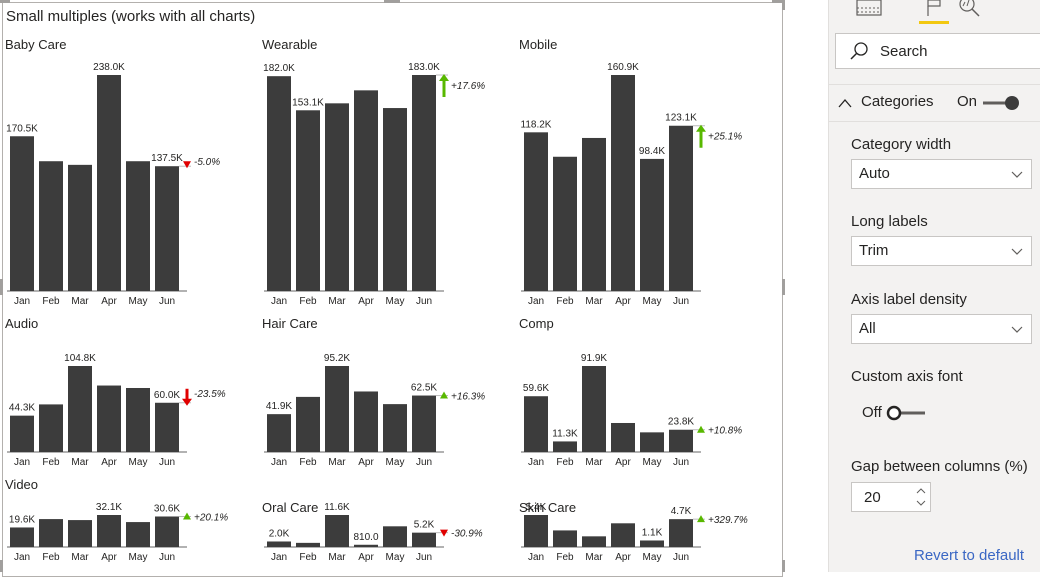 This screenshot has height=577, width=1040. What do you see at coordinates (623, 67) in the screenshot?
I see `data-label: 160.9K` at bounding box center [623, 67].